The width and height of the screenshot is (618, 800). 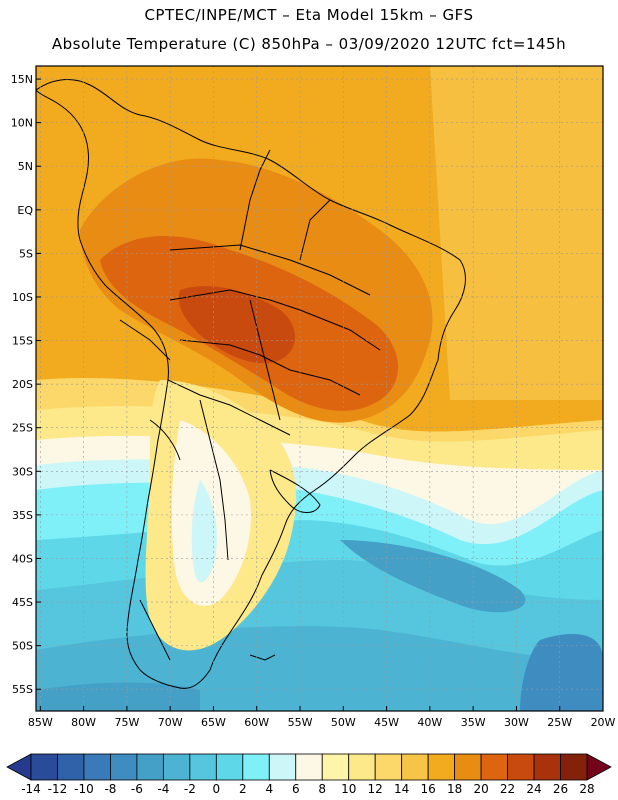 I want to click on lon-tick-label: 45W, so click(x=386, y=722).